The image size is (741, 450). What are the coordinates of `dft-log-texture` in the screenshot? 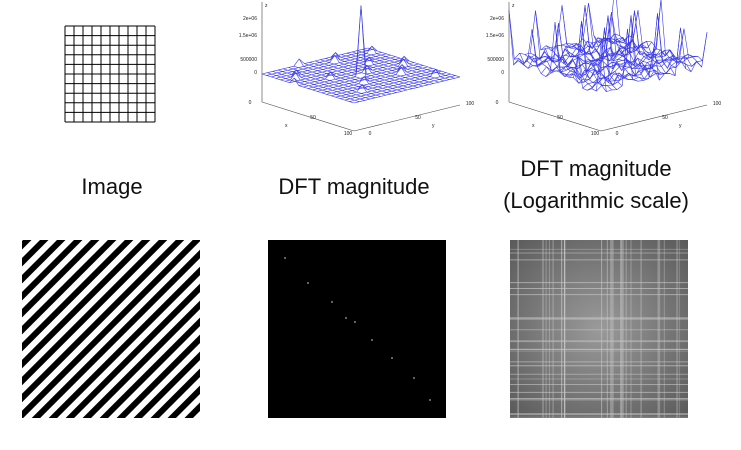 It's located at (599, 329).